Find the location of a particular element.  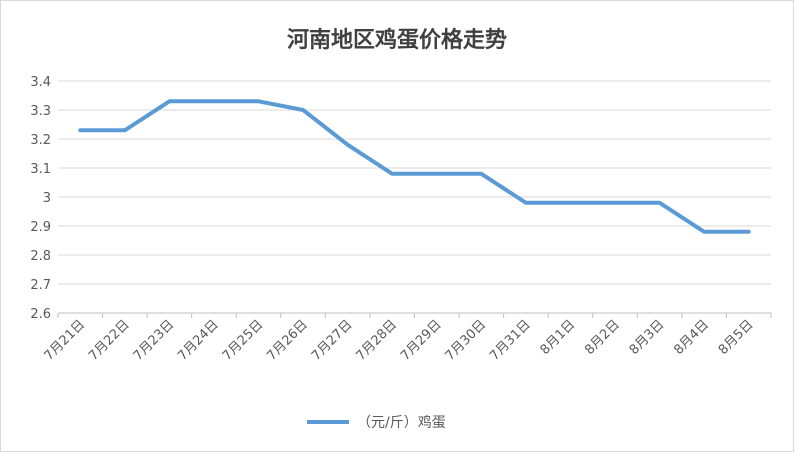

x-tick-label: 7月24日 is located at coordinates (198, 340).